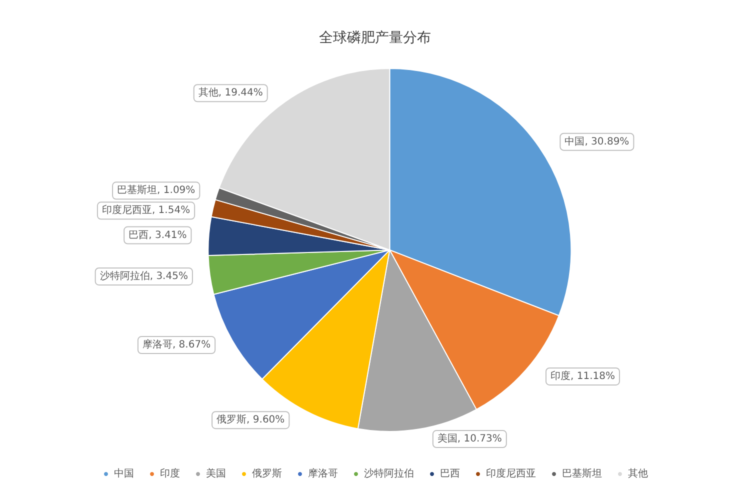  I want to click on data-label: 美国, 10.73%, so click(469, 438).